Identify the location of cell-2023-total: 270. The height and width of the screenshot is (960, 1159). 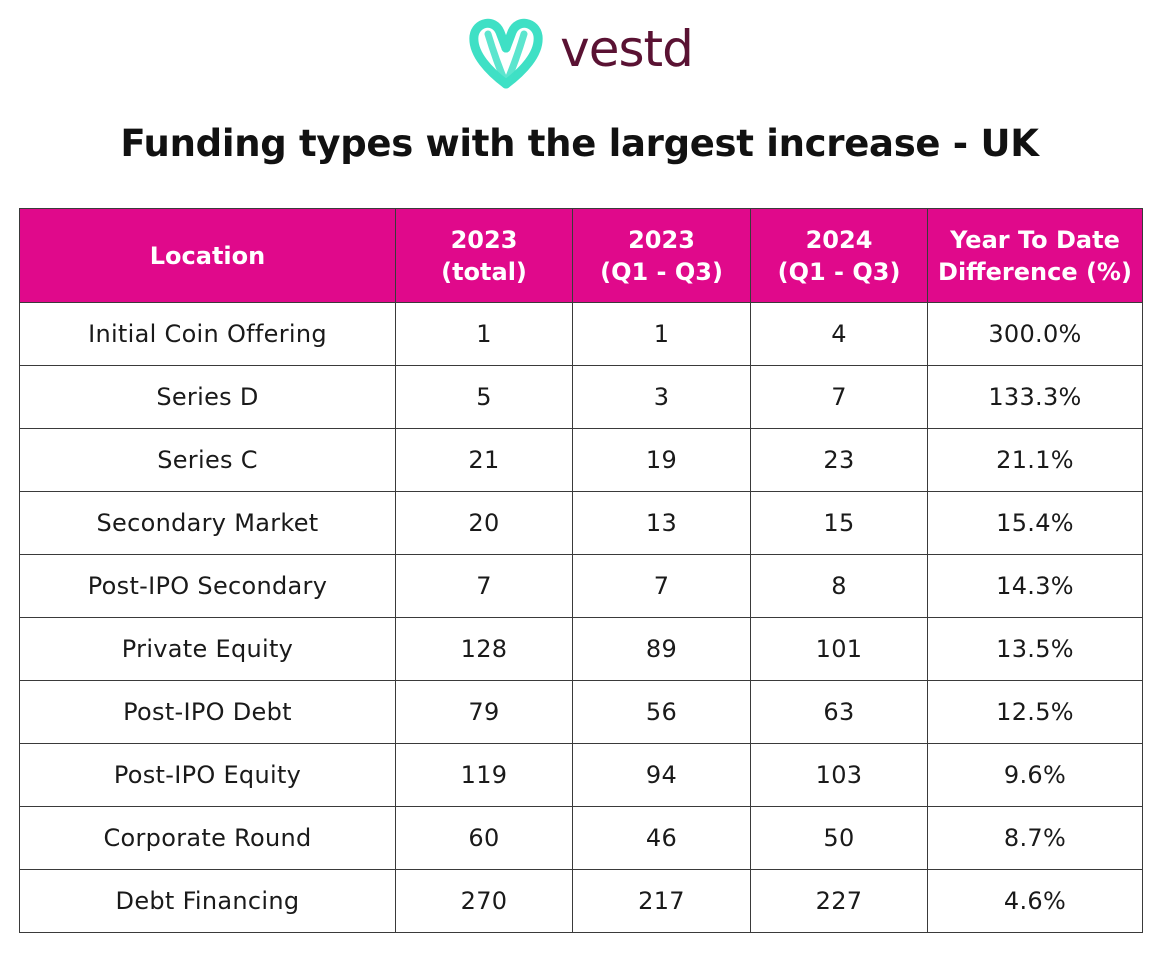
(484, 901).